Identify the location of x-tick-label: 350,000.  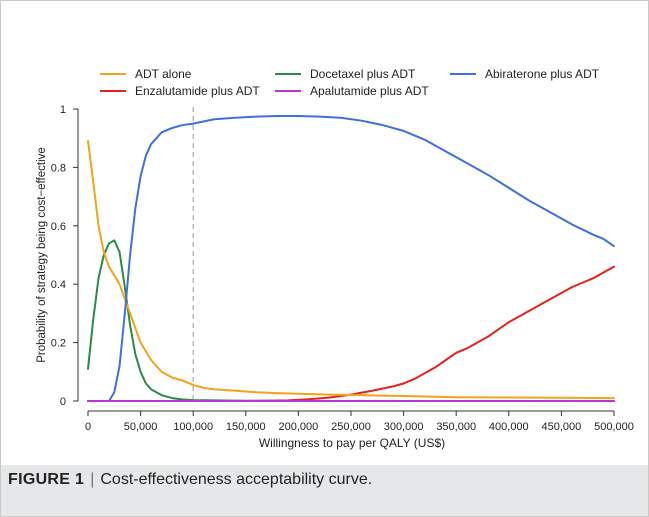
(456, 427).